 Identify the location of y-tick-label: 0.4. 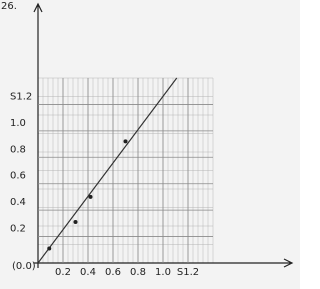
(18, 202).